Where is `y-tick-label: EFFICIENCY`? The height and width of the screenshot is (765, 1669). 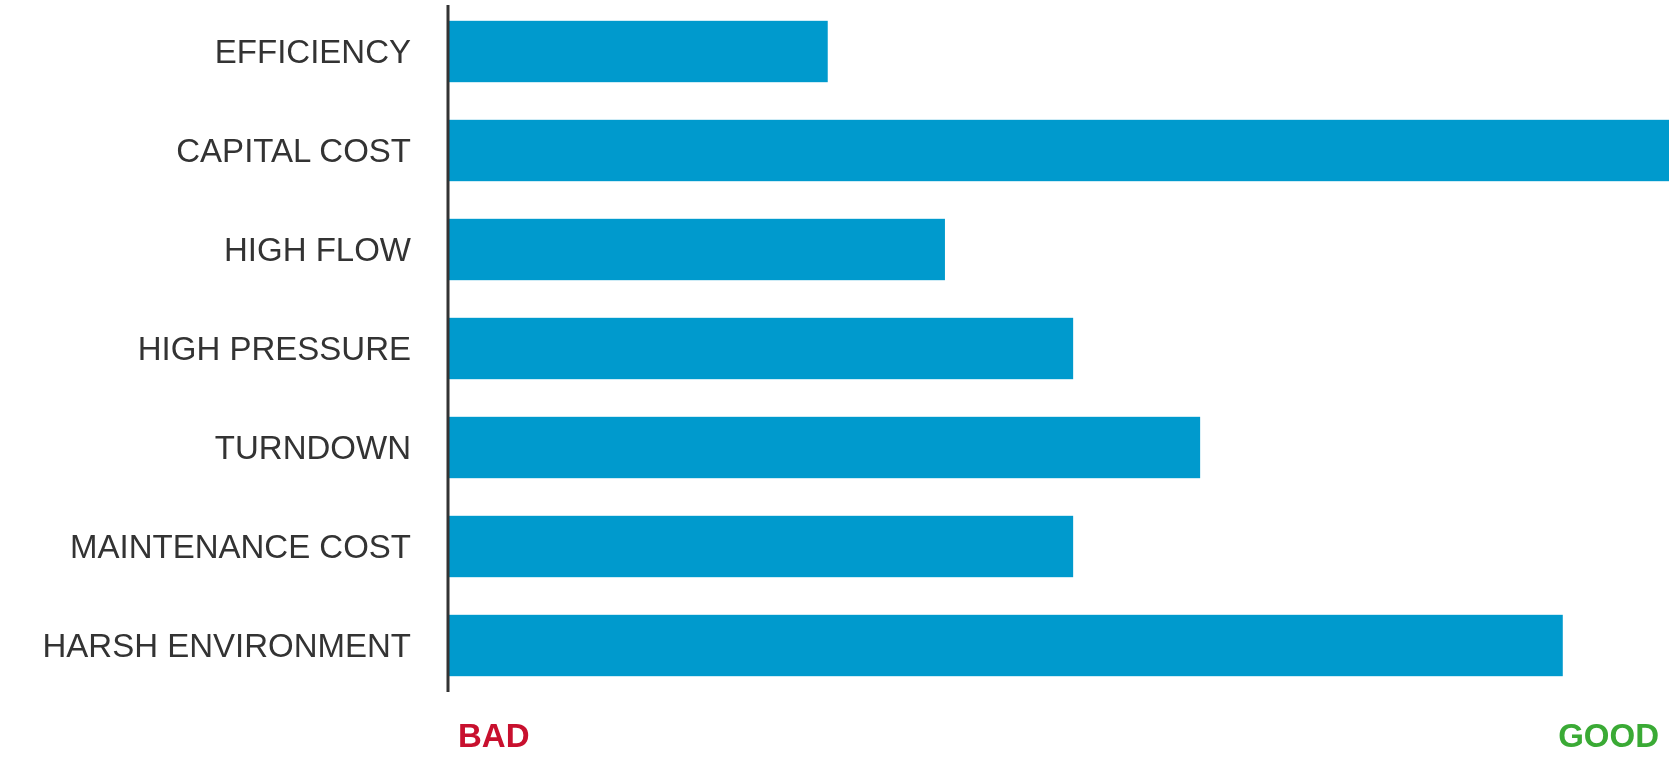
y-tick-label: EFFICIENCY is located at coordinates (312, 52).